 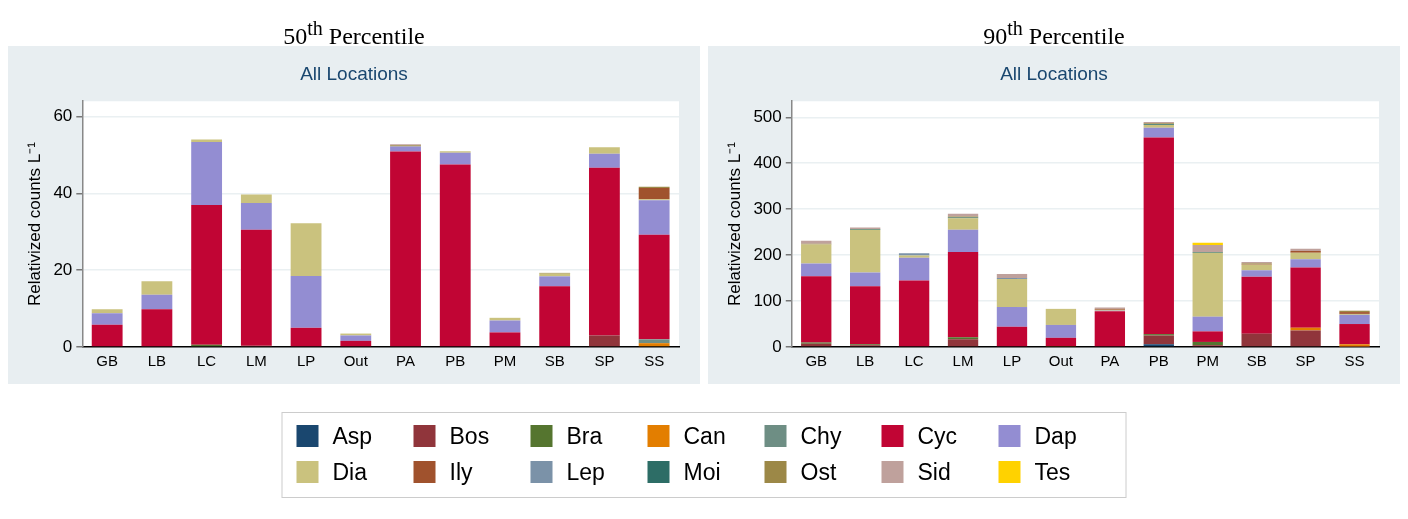 What do you see at coordinates (350, 472) in the screenshot?
I see `legend-label: Dia` at bounding box center [350, 472].